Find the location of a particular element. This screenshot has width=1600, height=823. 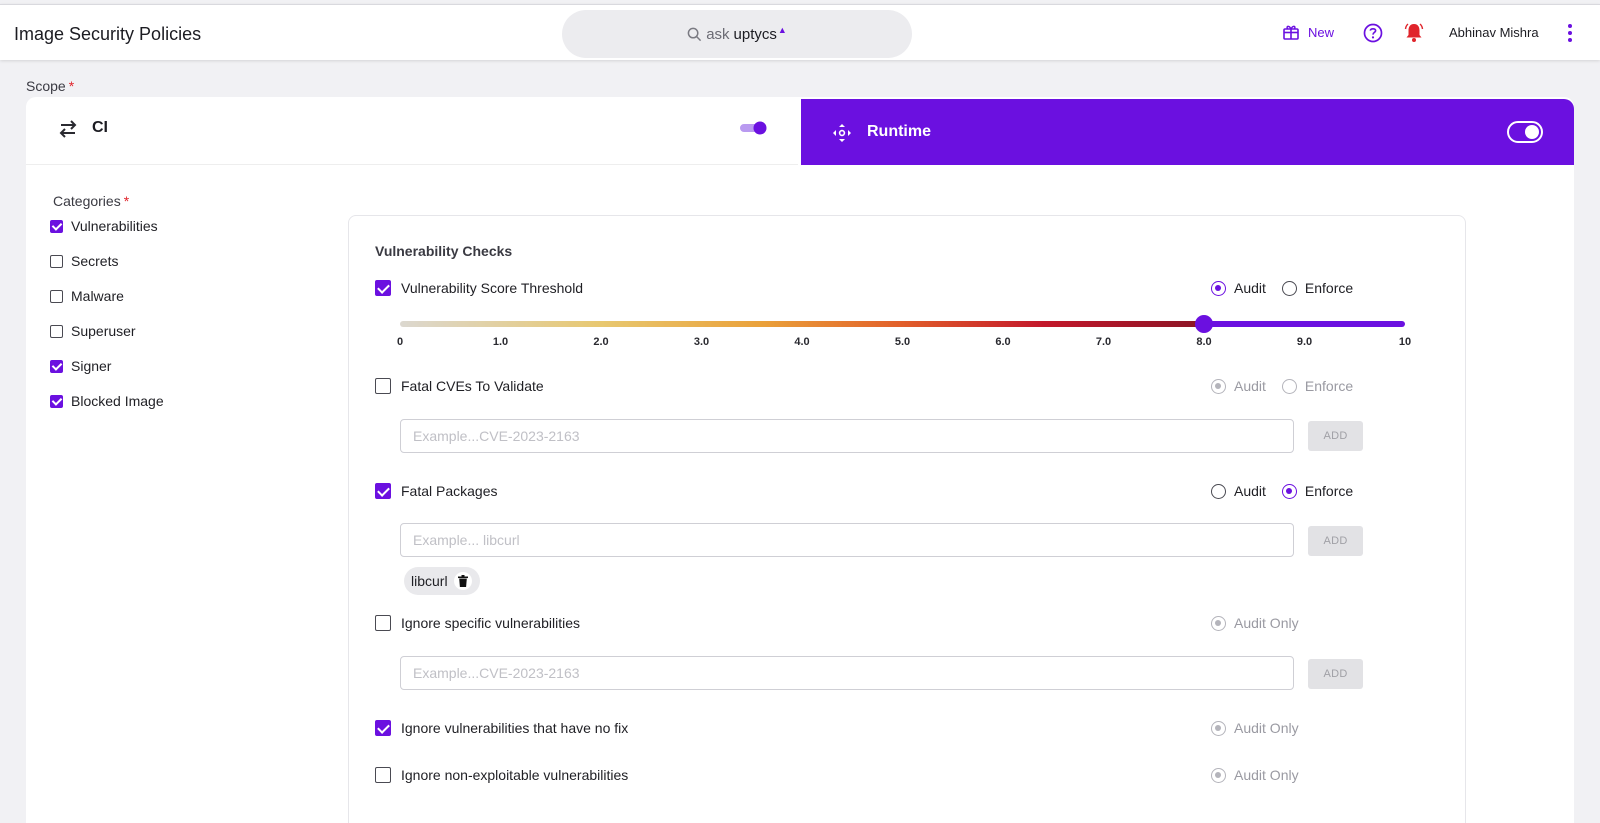

user-name: Abhinav Mishra is located at coordinates (1494, 32).